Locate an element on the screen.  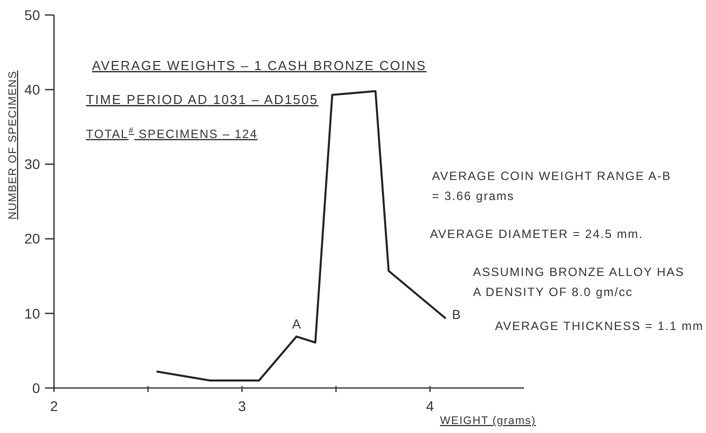
x-tick-label: 3 is located at coordinates (242, 406).